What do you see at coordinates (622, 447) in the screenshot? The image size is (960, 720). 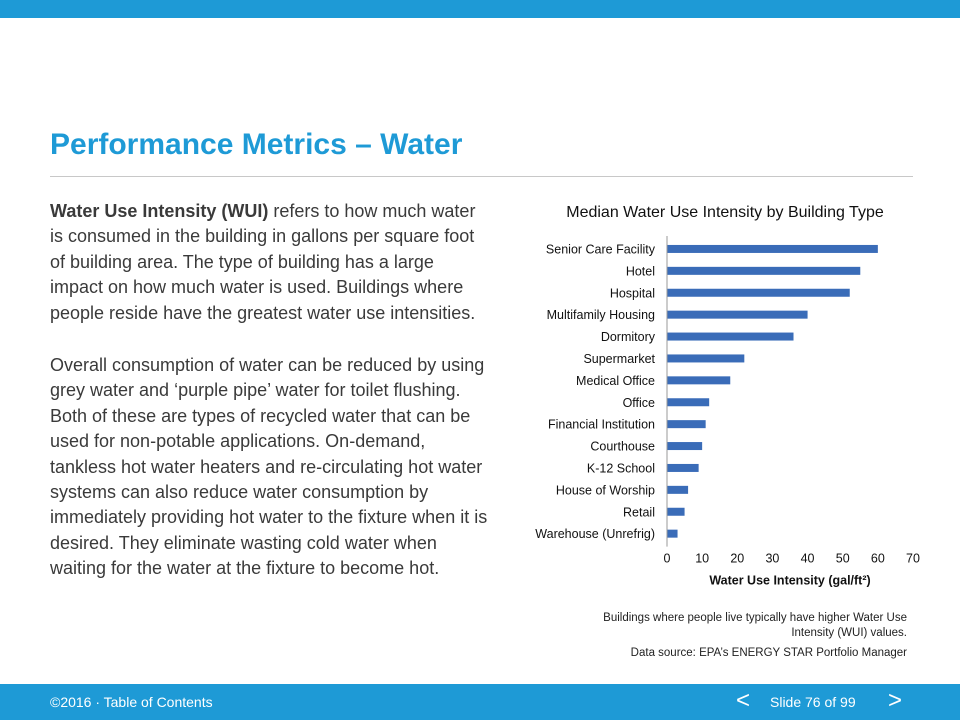 I see `category-label: Courthouse` at bounding box center [622, 447].